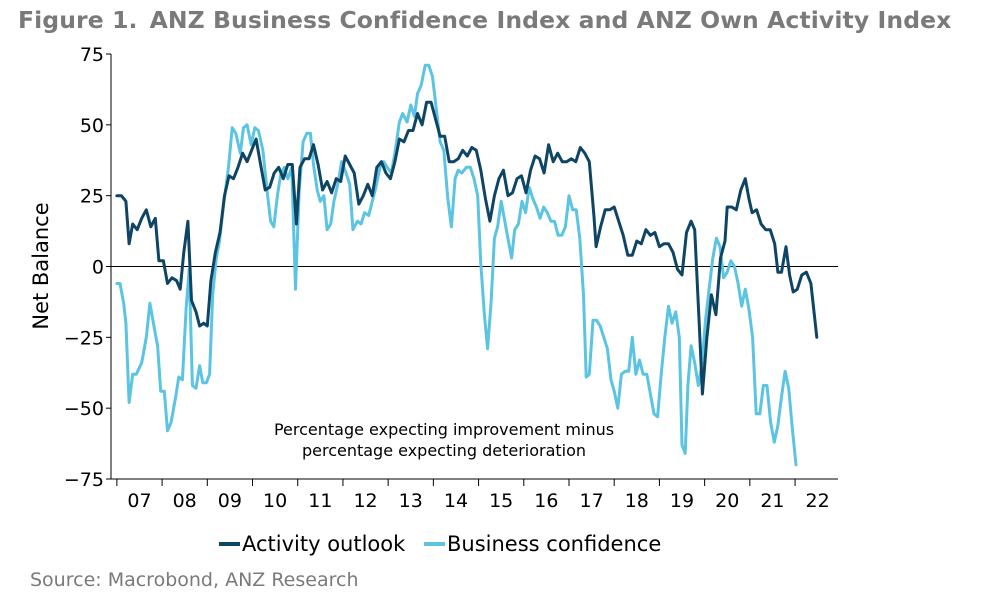 This screenshot has width=1000, height=609. What do you see at coordinates (682, 501) in the screenshot?
I see `x-tick-label: 19` at bounding box center [682, 501].